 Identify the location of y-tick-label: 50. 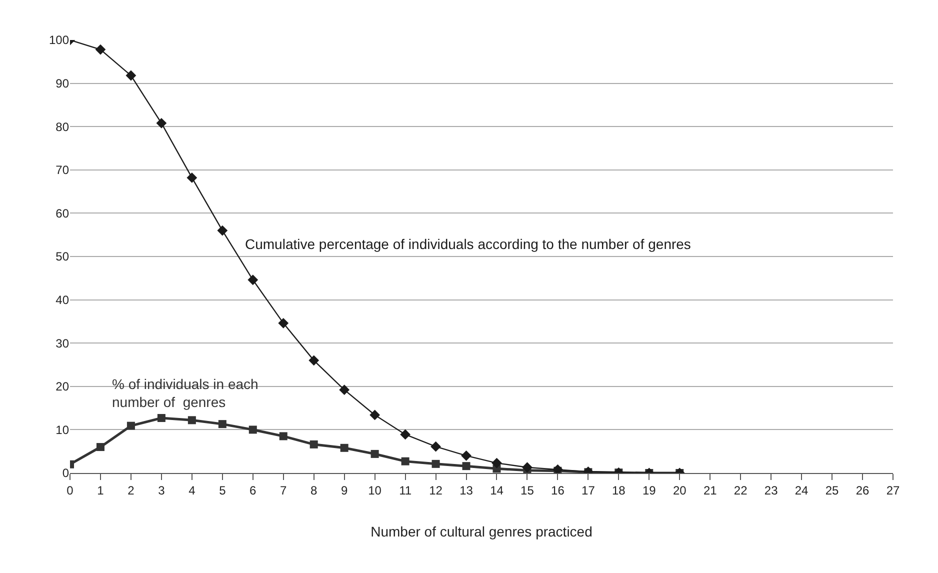
(63, 257).